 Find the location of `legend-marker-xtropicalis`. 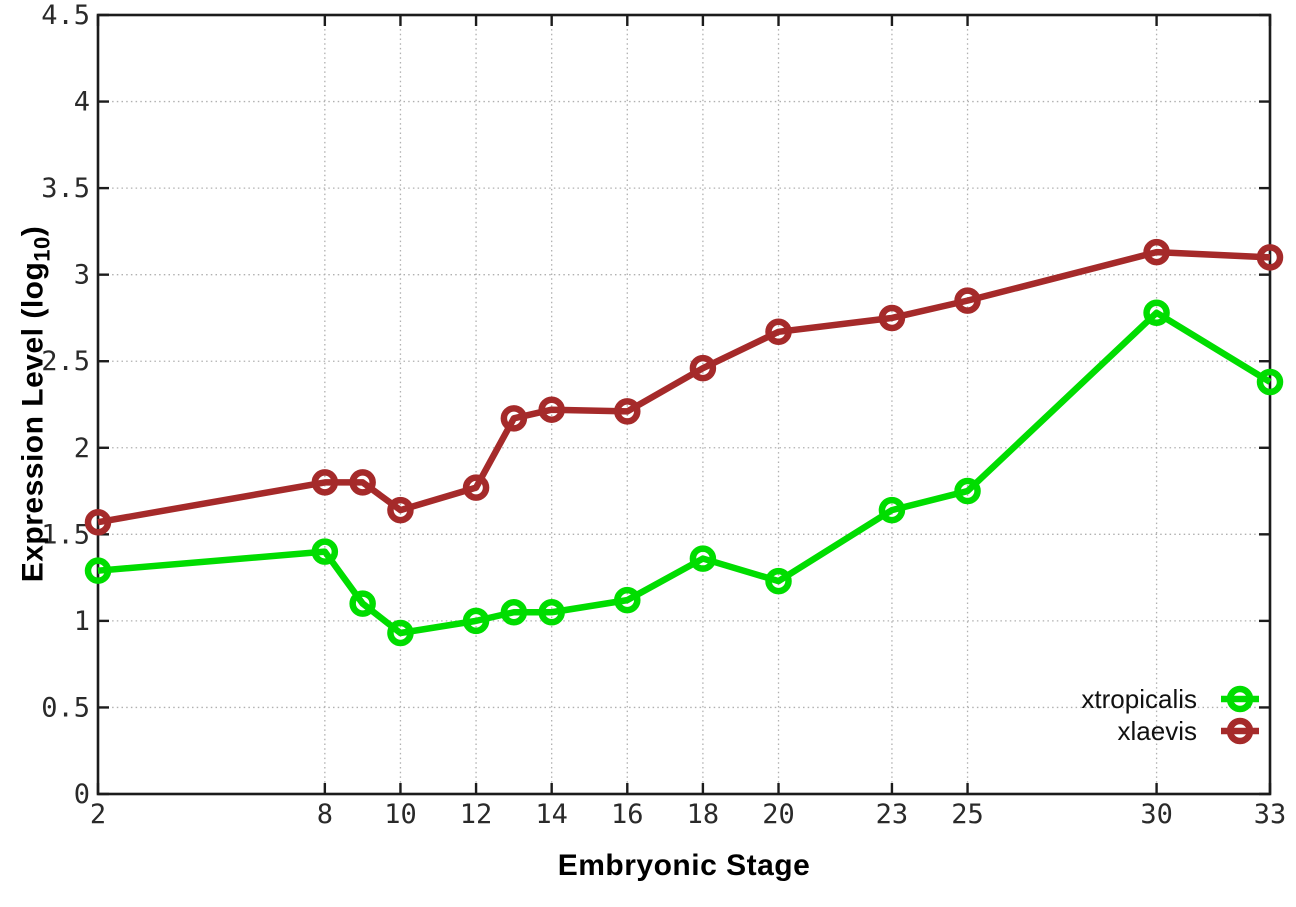

legend-marker-xtropicalis is located at coordinates (1240, 699).